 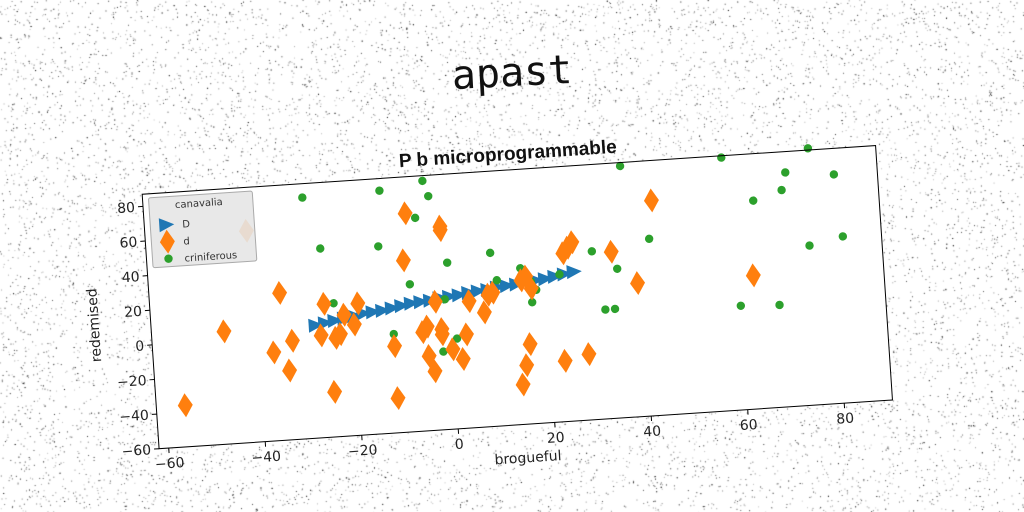 I want to click on legend-entries: Dd criniferous, so click(x=198, y=241).